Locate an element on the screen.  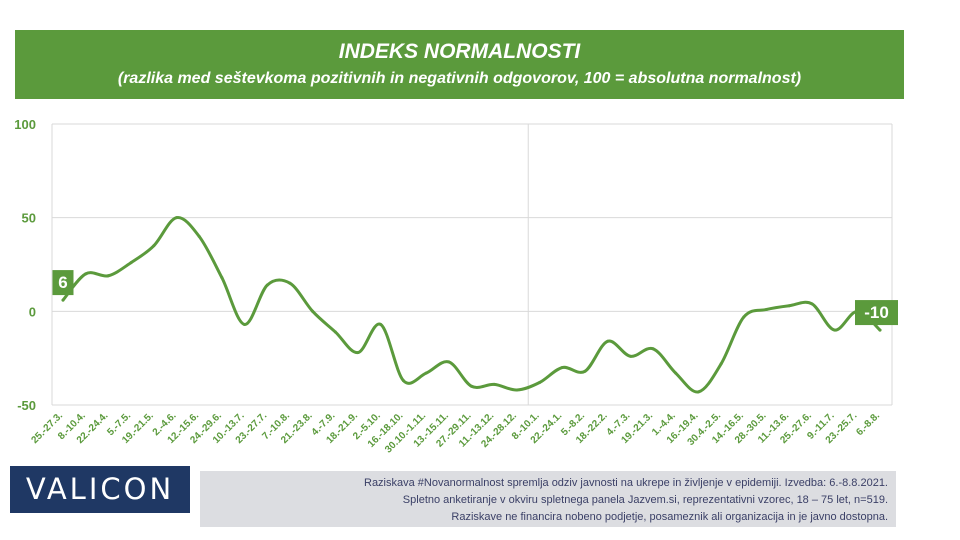
chart-title: INDEKS NORMALNOSTI is located at coordinates (459, 51).